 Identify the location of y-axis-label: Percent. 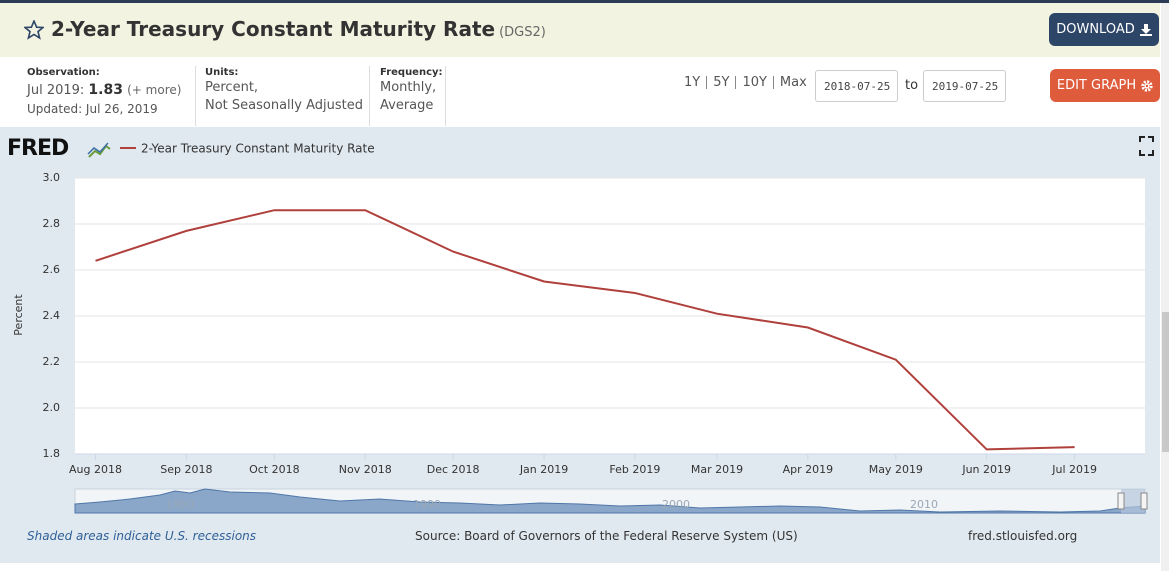
(18, 315).